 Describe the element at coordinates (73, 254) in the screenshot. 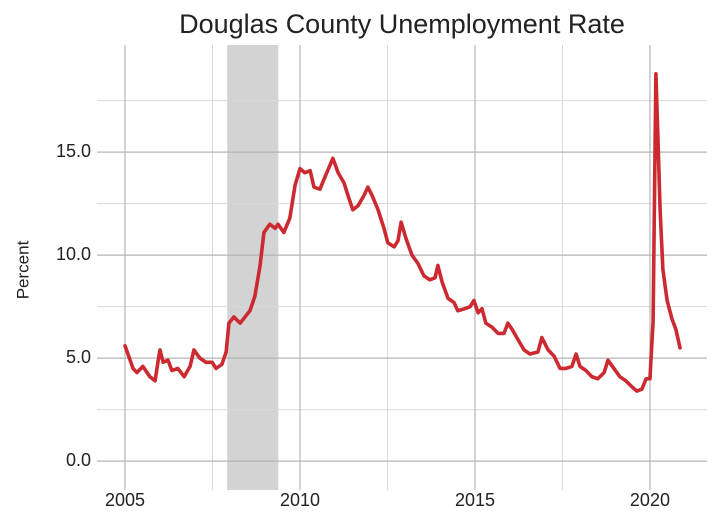

I see `y-tick-label: 10.0` at that location.